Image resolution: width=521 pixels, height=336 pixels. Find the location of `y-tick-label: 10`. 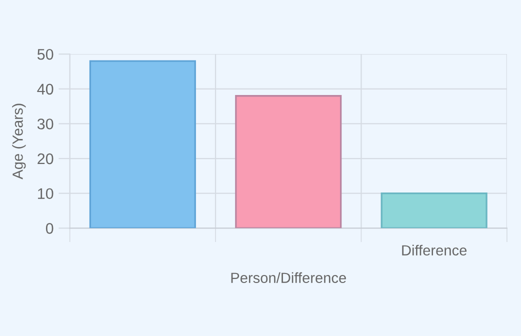

y-tick-label: 10 is located at coordinates (46, 194).